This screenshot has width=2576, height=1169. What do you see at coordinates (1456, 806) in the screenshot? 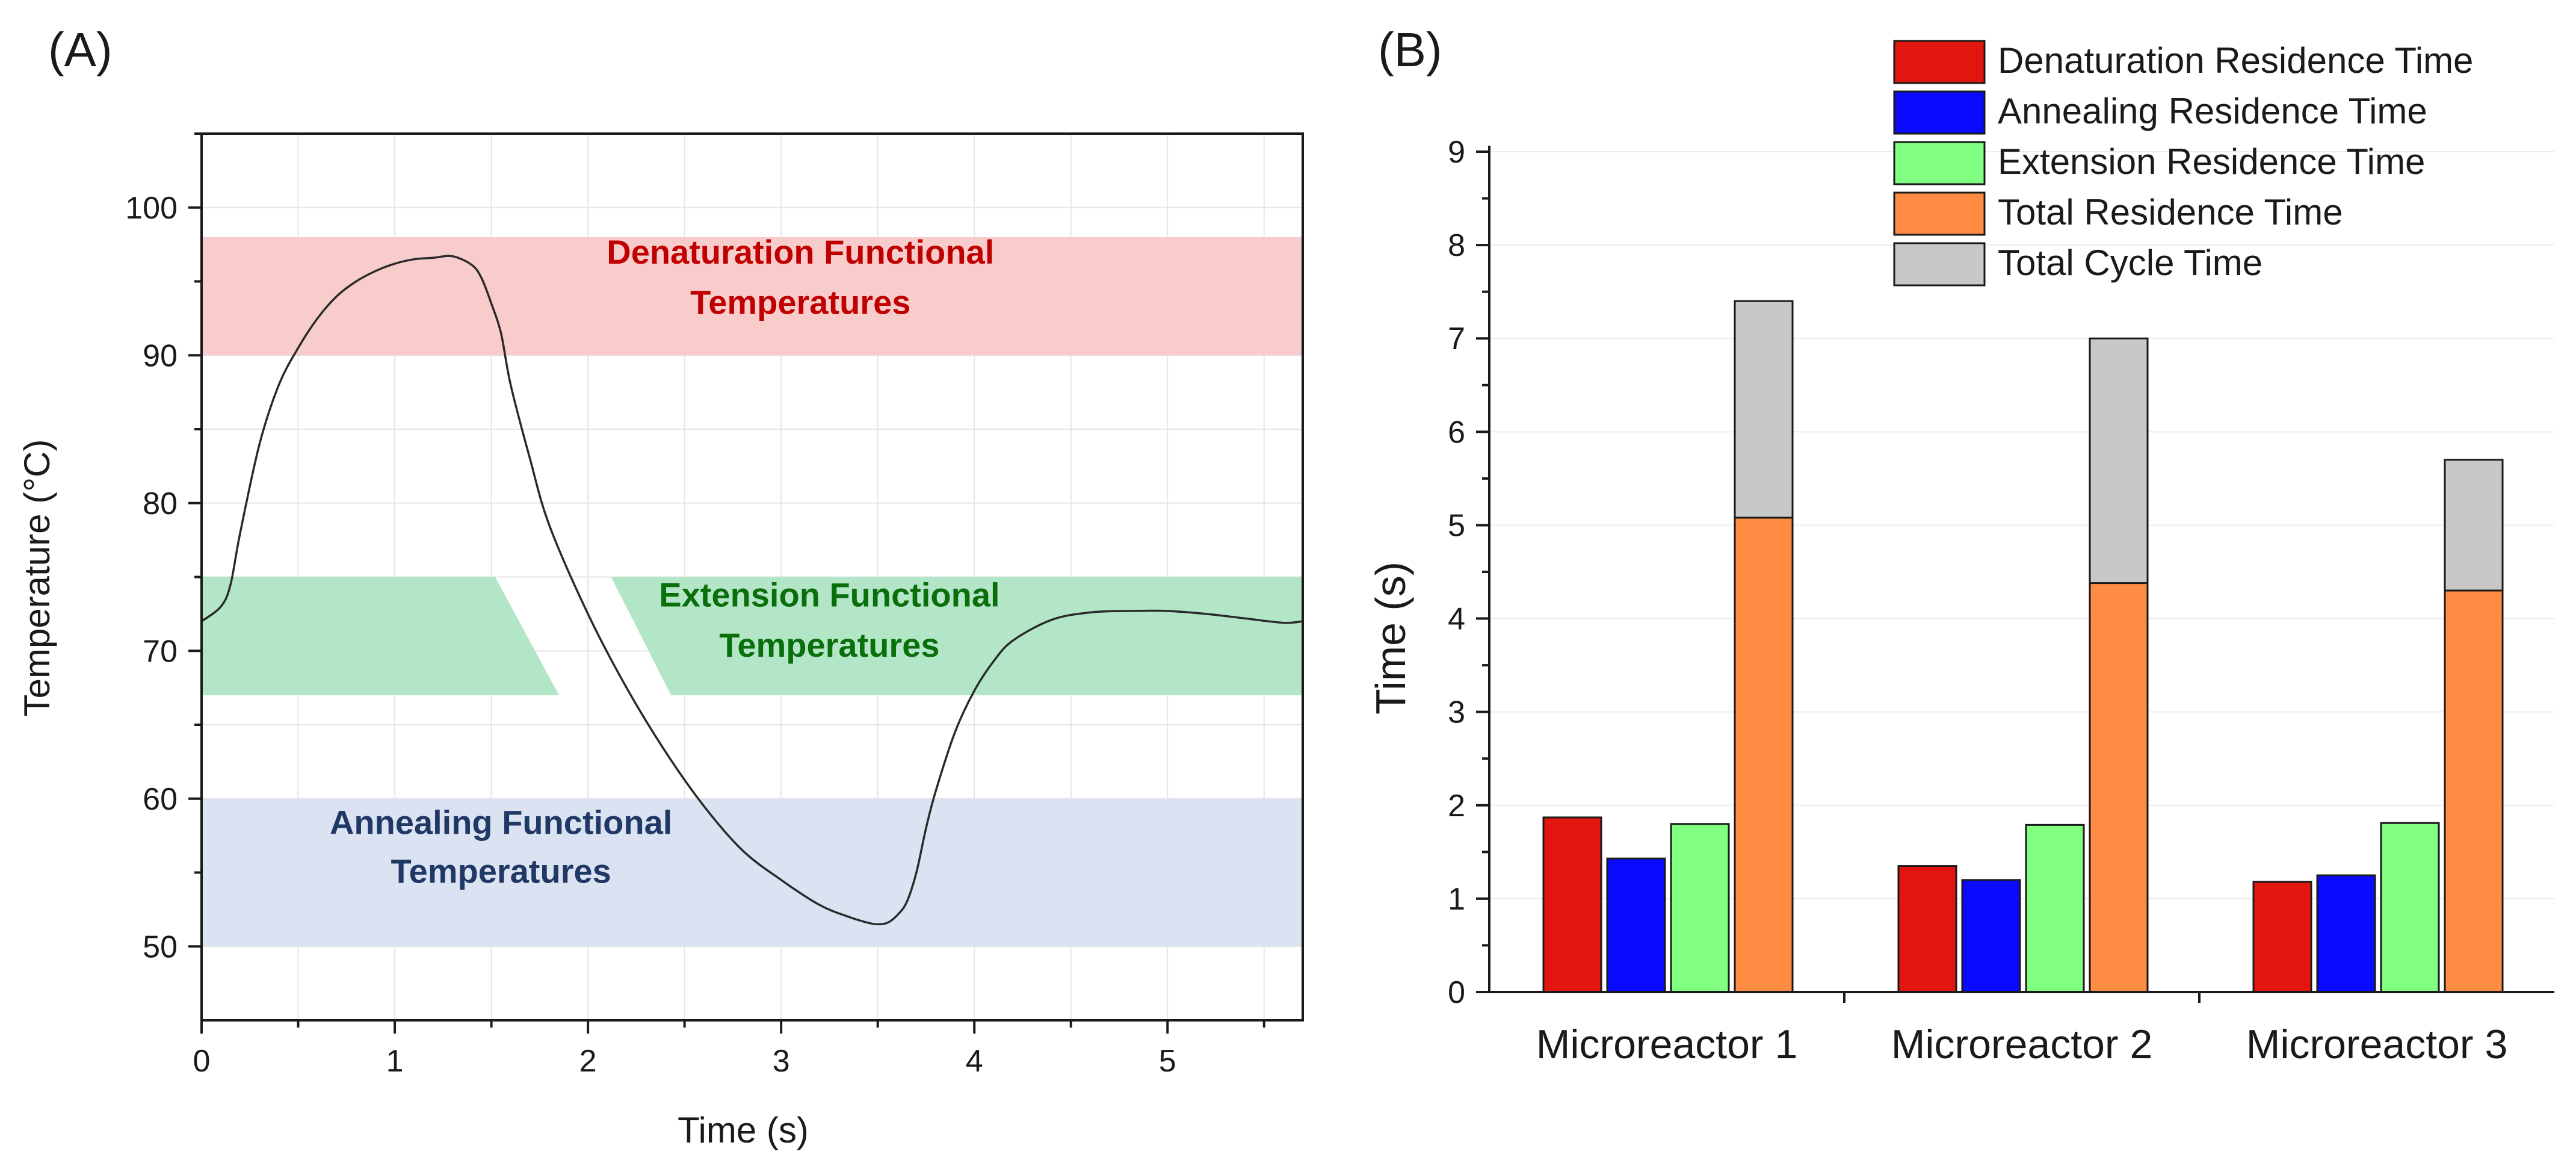
I see `y-tick-label: 2` at bounding box center [1456, 806].